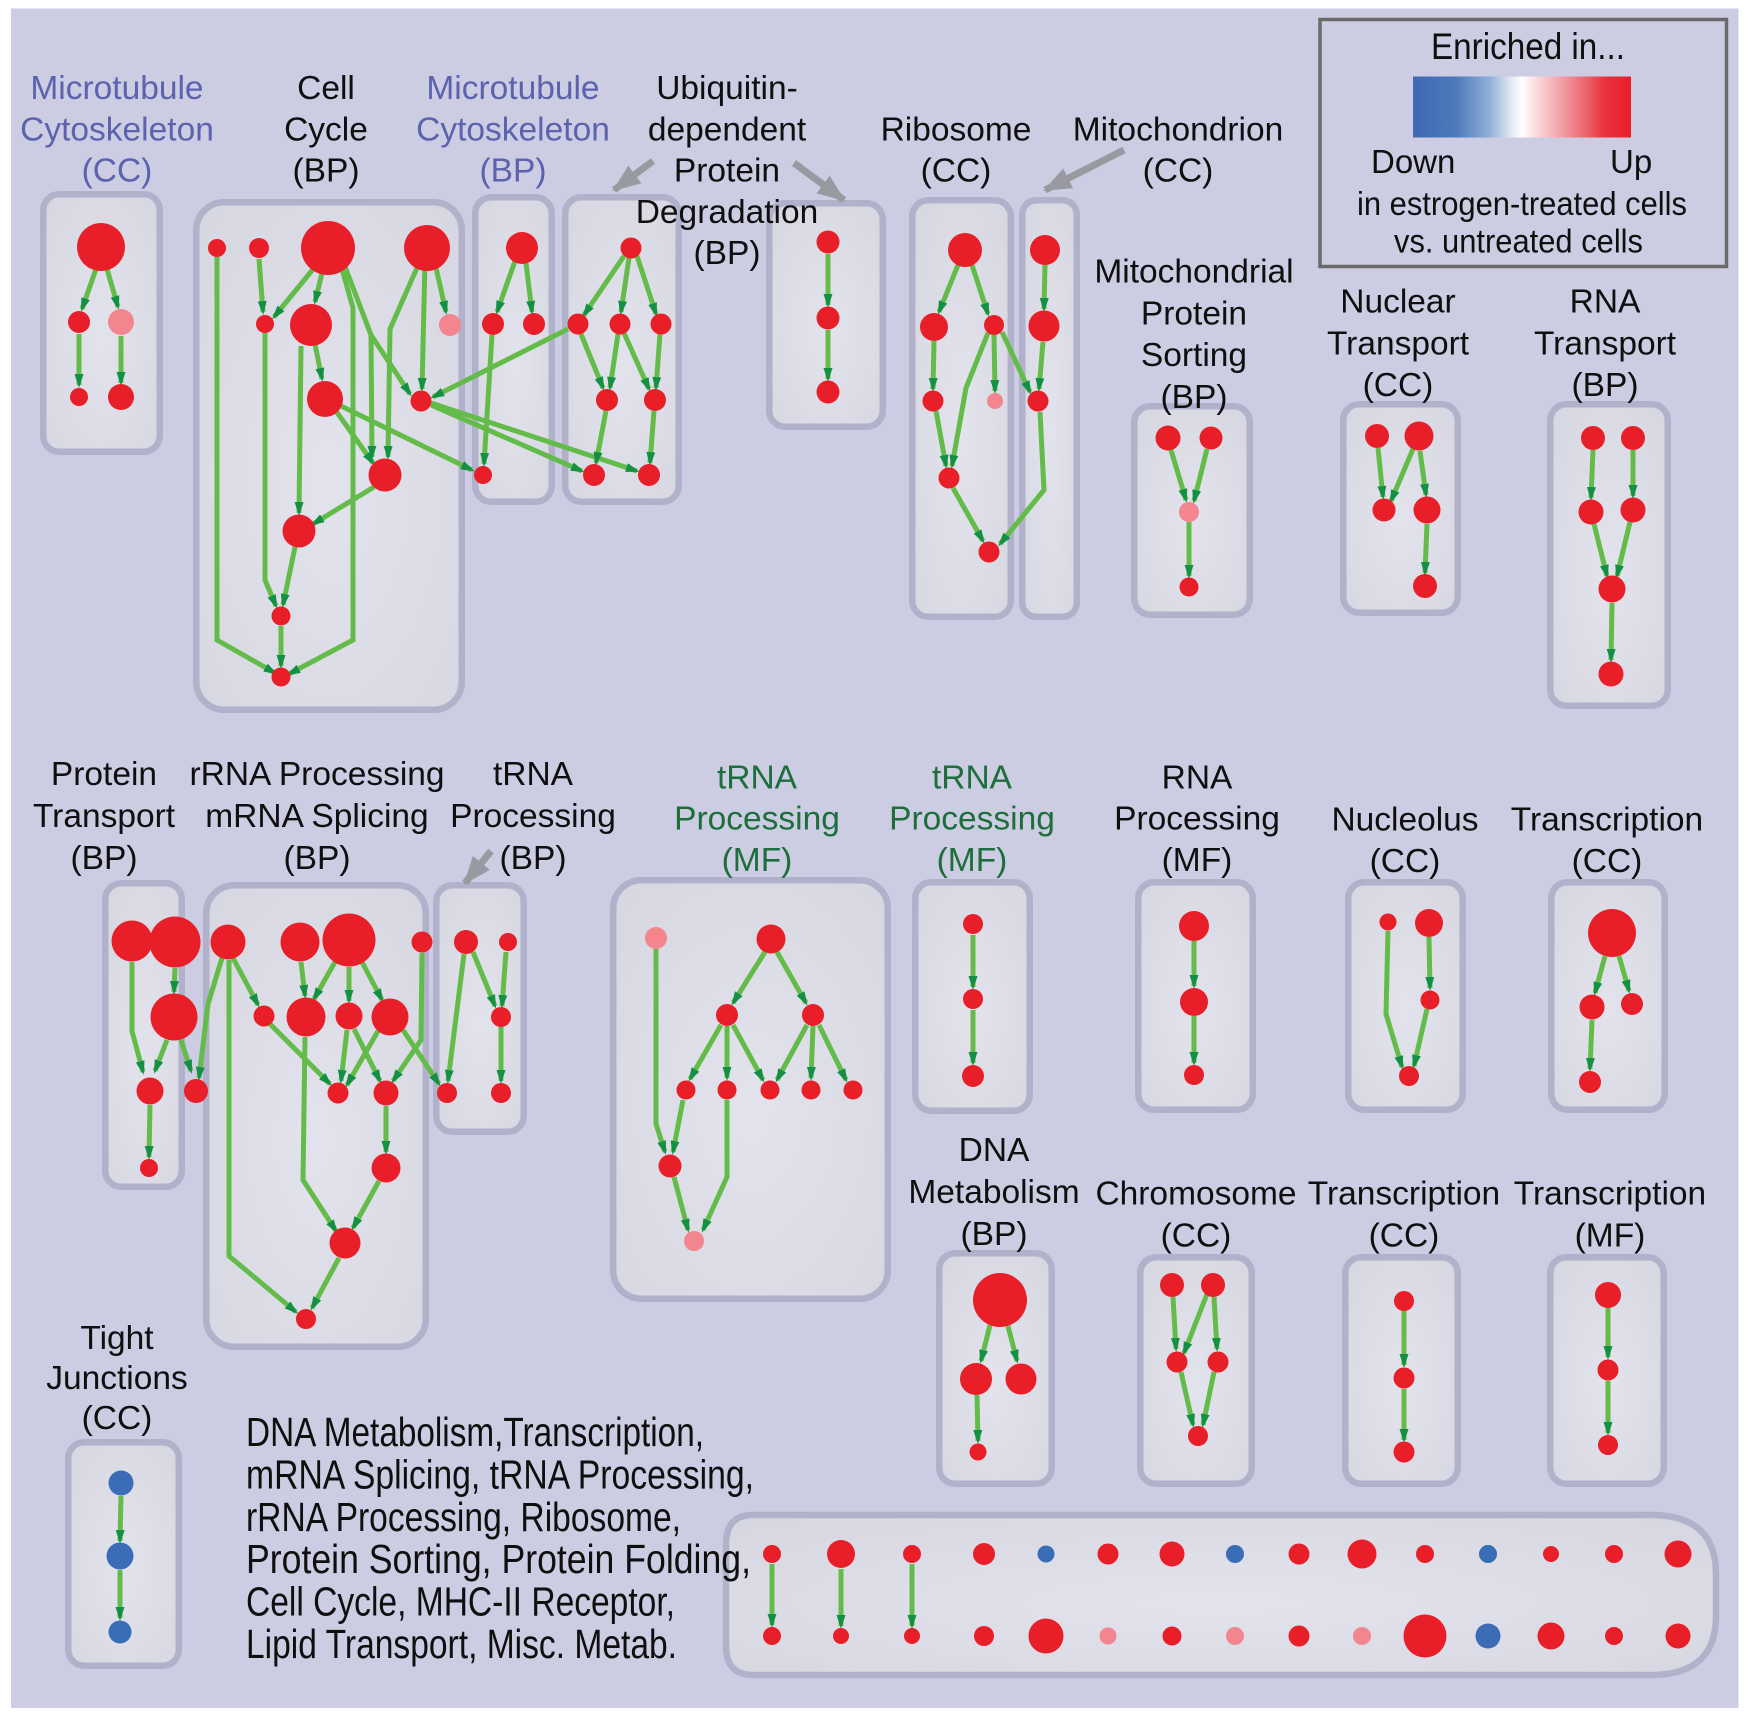  I want to click on svg-text: in estrogen-treated cells, so click(1522, 203).